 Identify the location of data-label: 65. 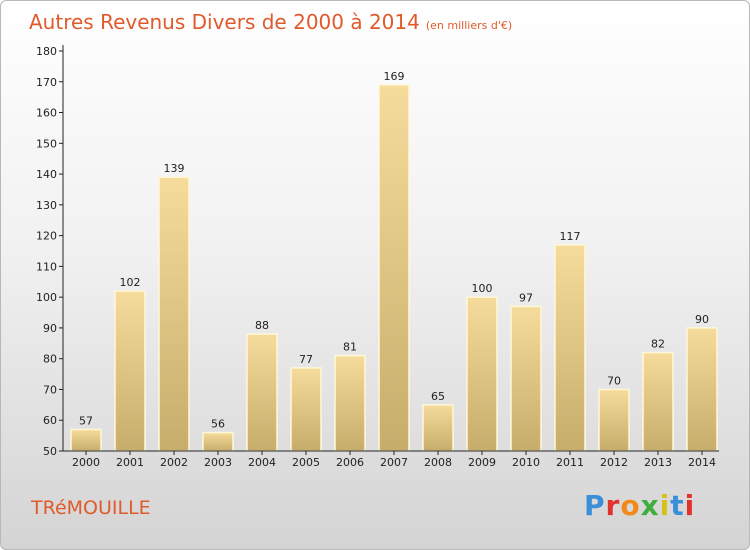
(438, 396).